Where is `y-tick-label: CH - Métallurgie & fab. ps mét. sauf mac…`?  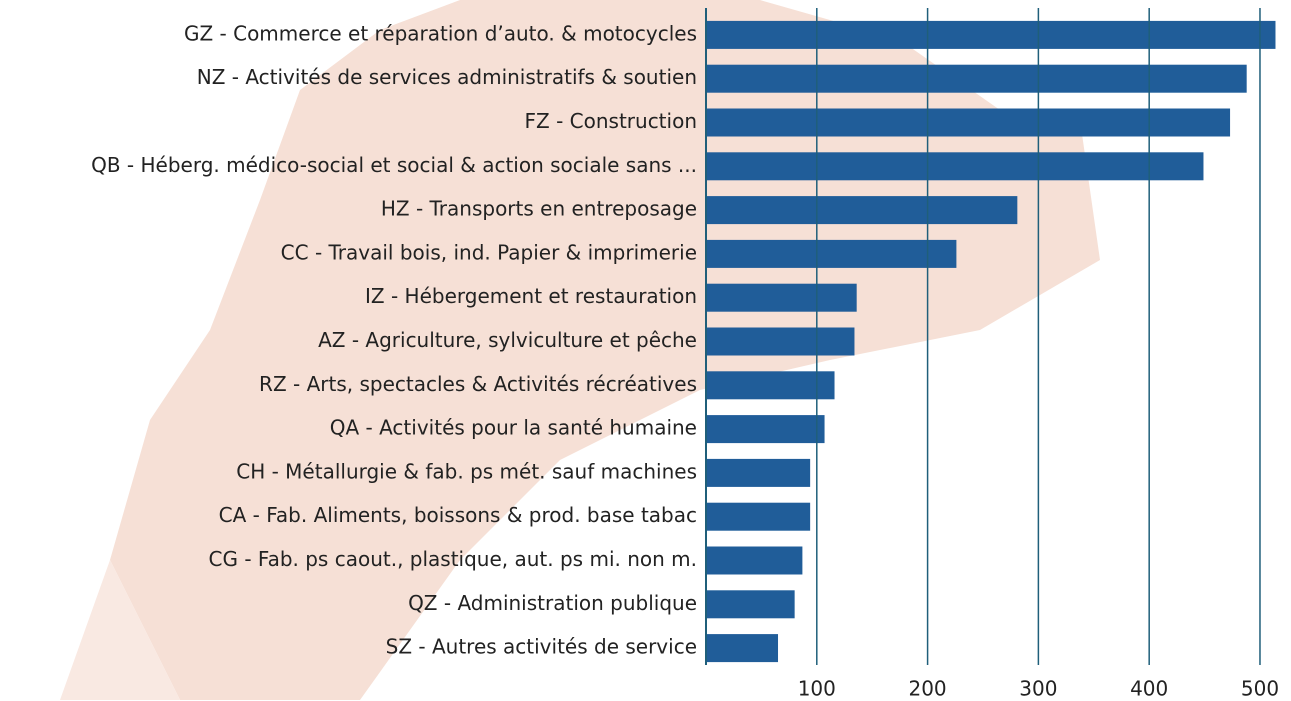 y-tick-label: CH - Métallurgie & fab. ps mét. sauf mac… is located at coordinates (466, 471).